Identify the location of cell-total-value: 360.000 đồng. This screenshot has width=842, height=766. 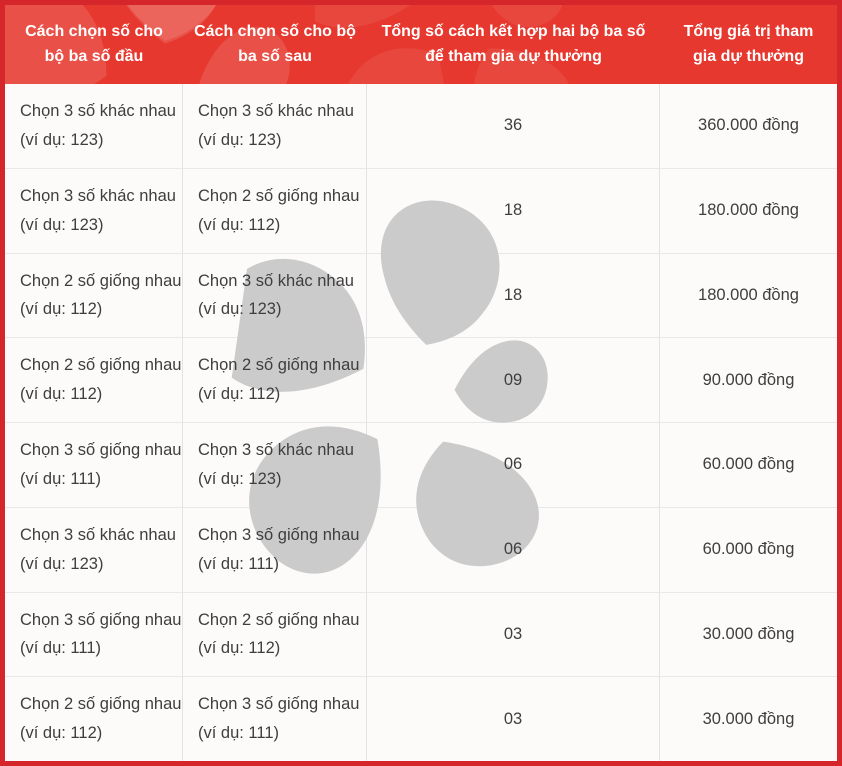
(748, 126).